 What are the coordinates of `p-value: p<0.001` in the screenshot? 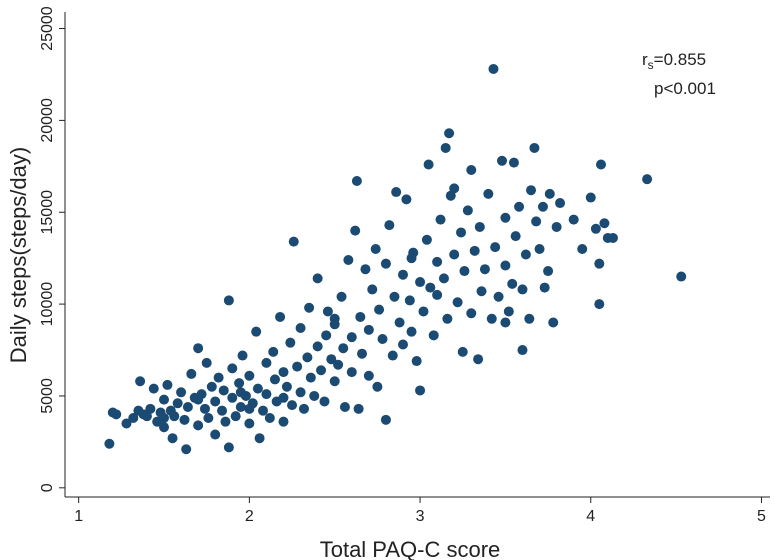 It's located at (685, 88).